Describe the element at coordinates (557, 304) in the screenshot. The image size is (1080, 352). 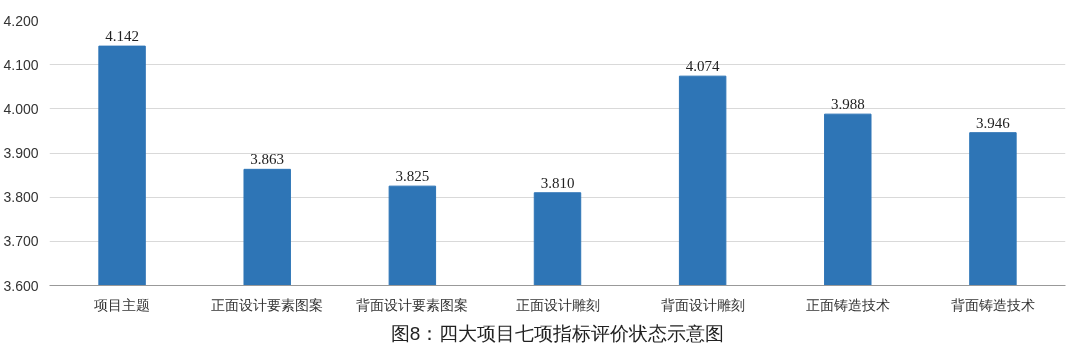
I see `x-tick-label: 正面设计雕刻` at that location.